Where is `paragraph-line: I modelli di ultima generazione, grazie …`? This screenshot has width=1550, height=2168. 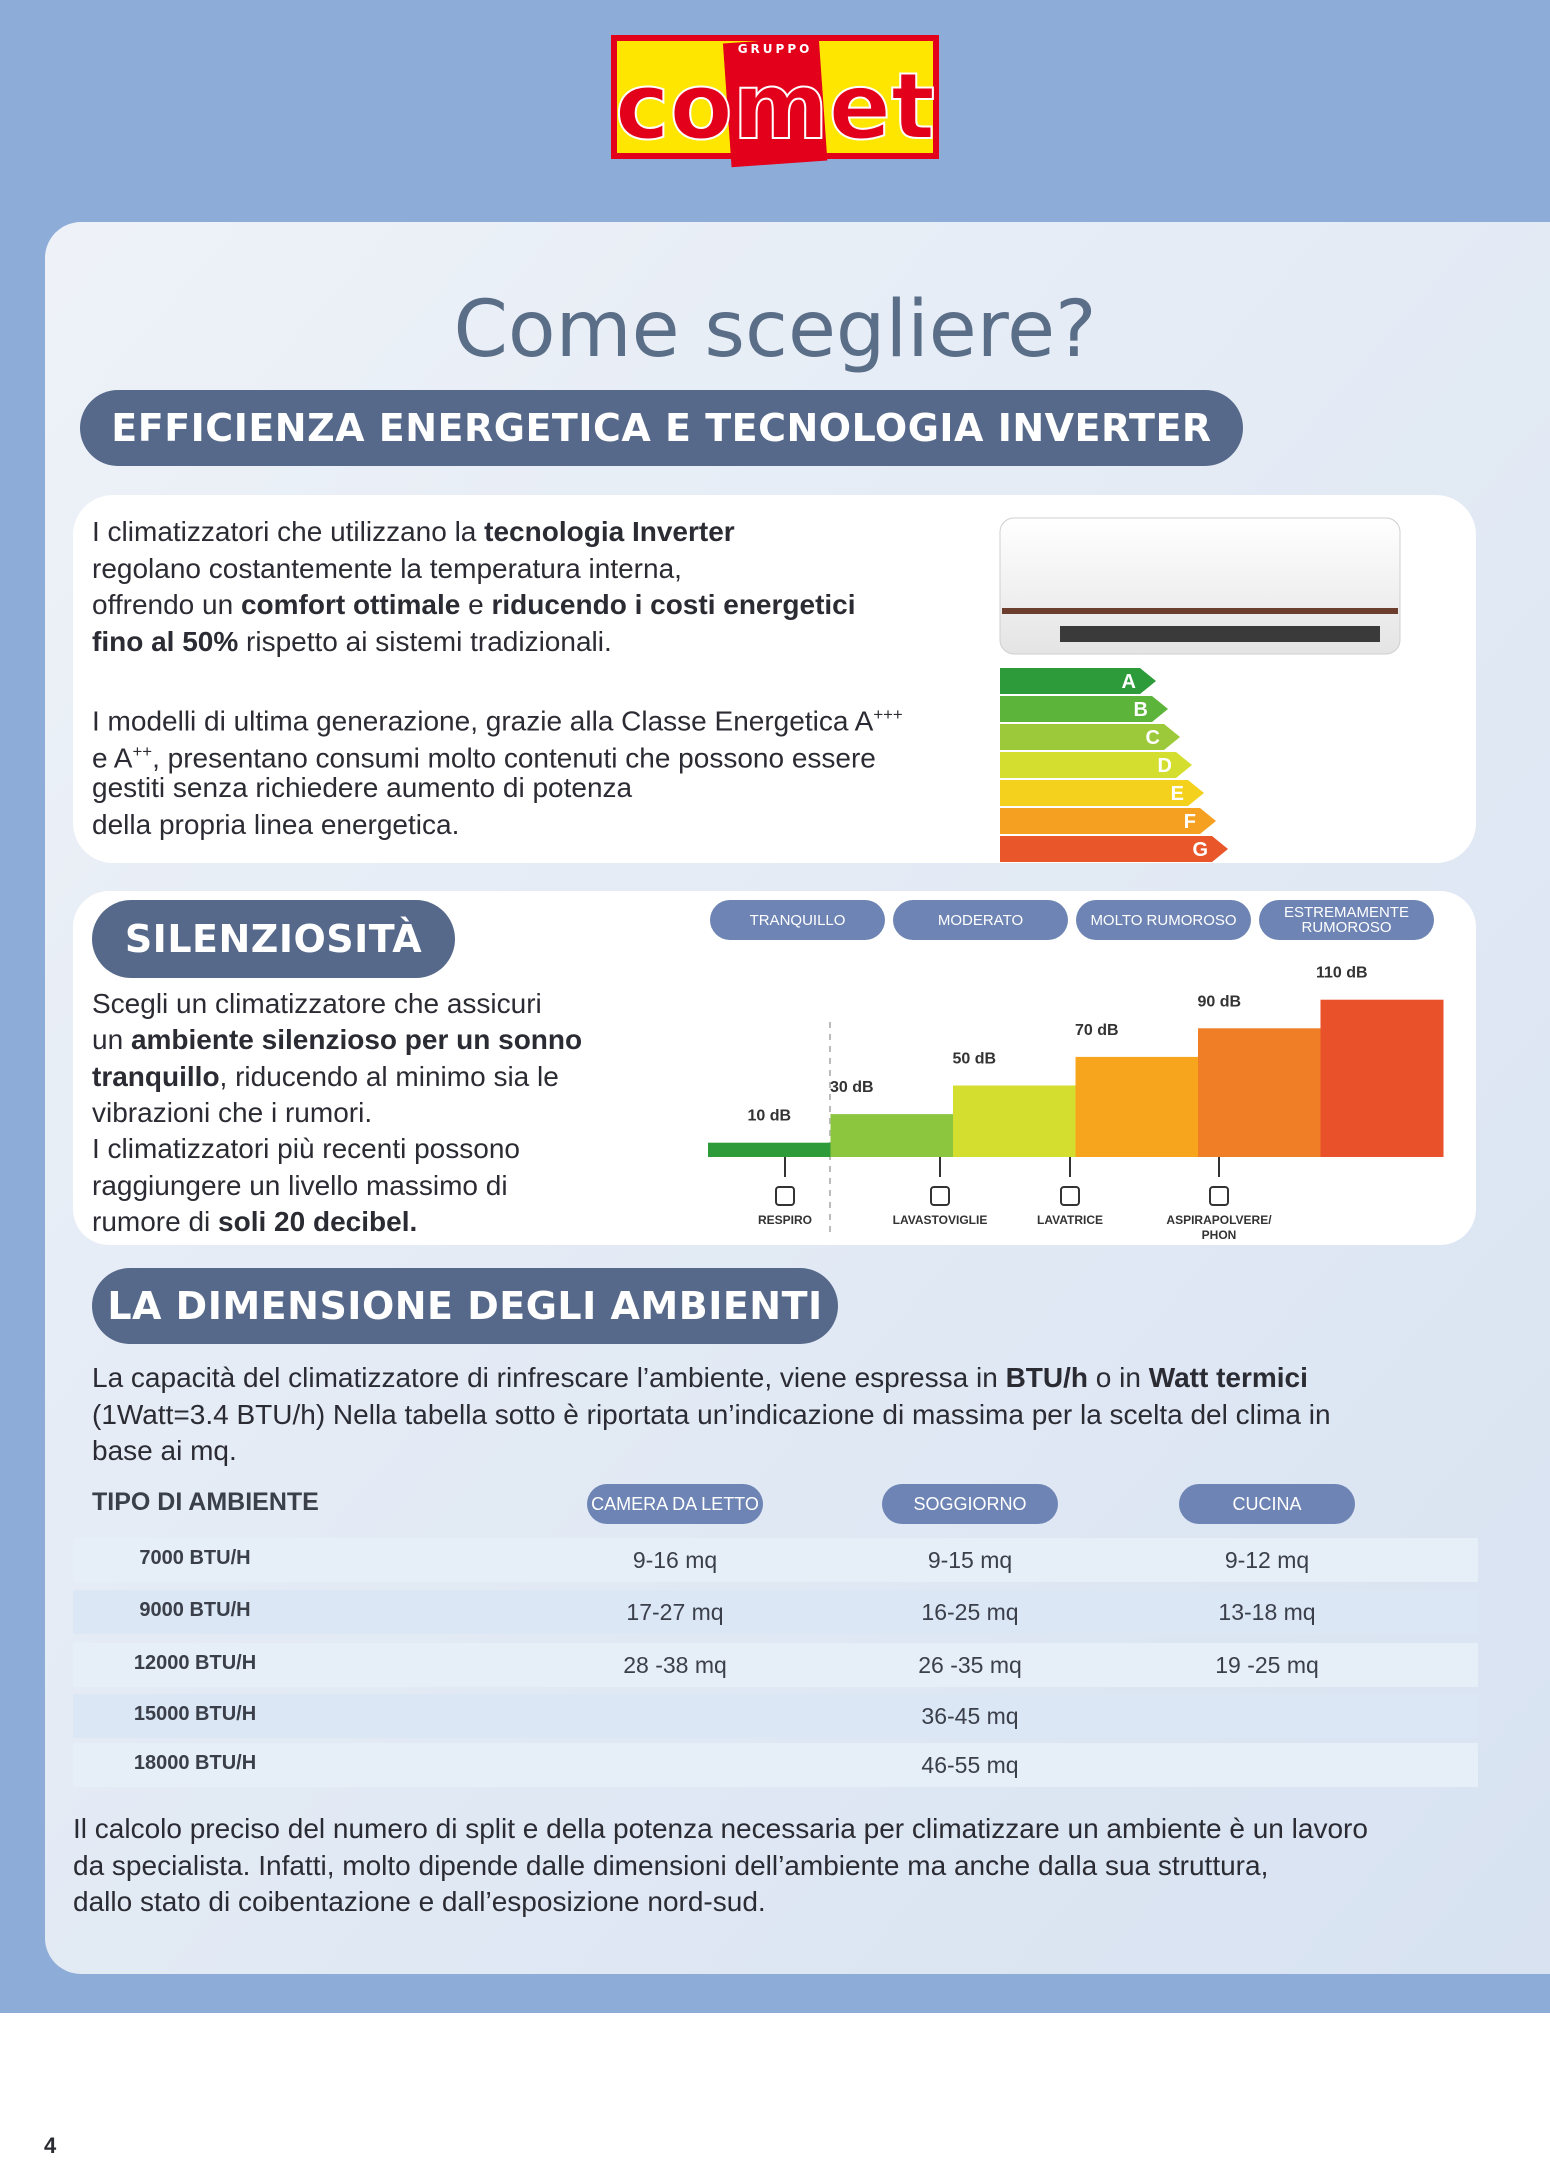 paragraph-line: I modelli di ultima generazione, grazie … is located at coordinates (497, 718).